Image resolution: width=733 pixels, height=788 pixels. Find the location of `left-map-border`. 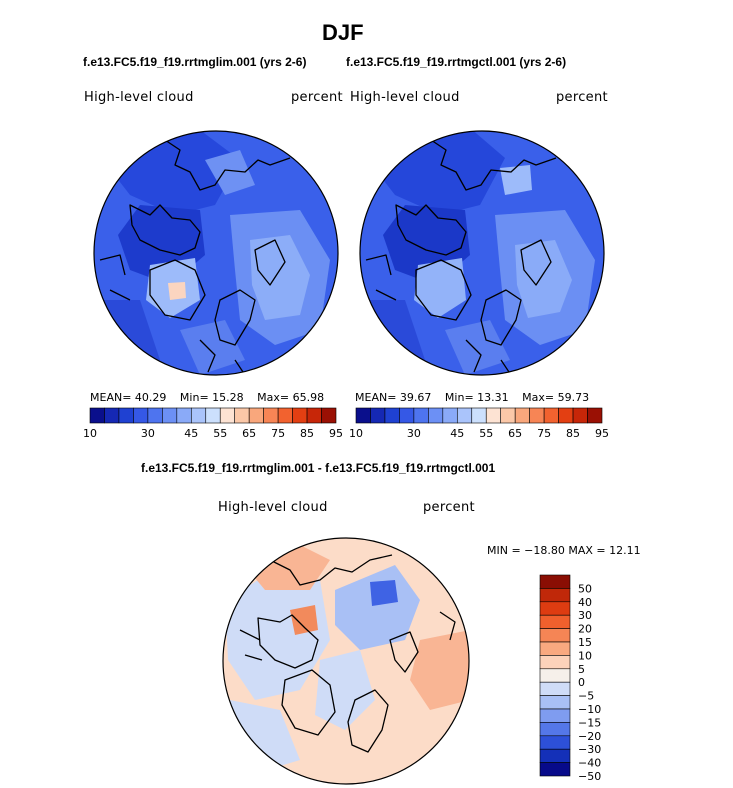

left-map-border is located at coordinates (216, 253).